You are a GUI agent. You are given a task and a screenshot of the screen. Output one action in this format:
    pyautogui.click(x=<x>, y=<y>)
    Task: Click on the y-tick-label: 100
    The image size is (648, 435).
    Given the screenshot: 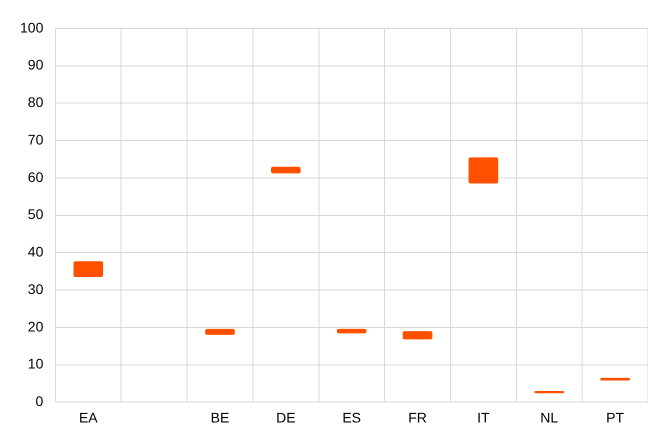 What is the action you would take?
    pyautogui.click(x=32, y=27)
    